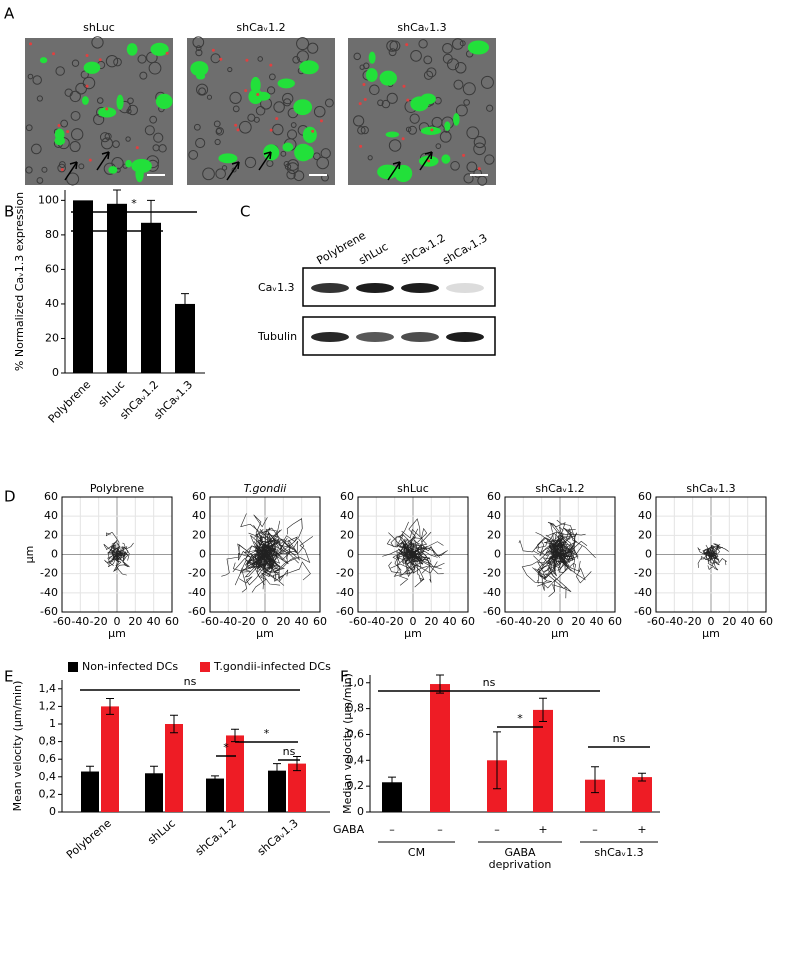  I want to click on plot-frame, so click(560, 554).